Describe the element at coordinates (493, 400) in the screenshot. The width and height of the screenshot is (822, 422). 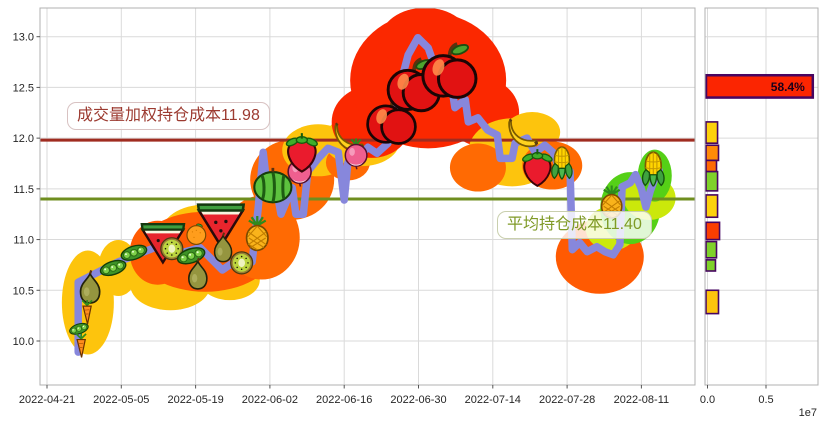
I see `x-tick-label: 2022-07-14` at that location.